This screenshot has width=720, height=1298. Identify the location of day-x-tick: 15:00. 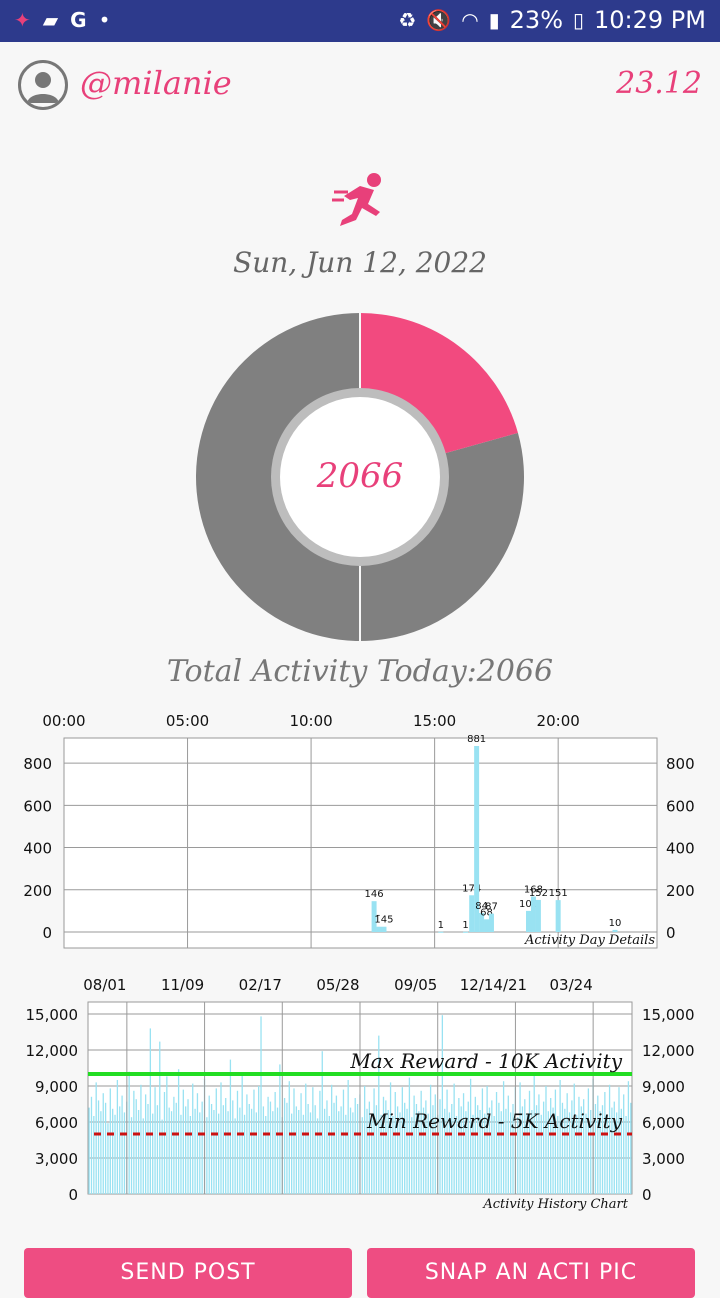
(434, 721).